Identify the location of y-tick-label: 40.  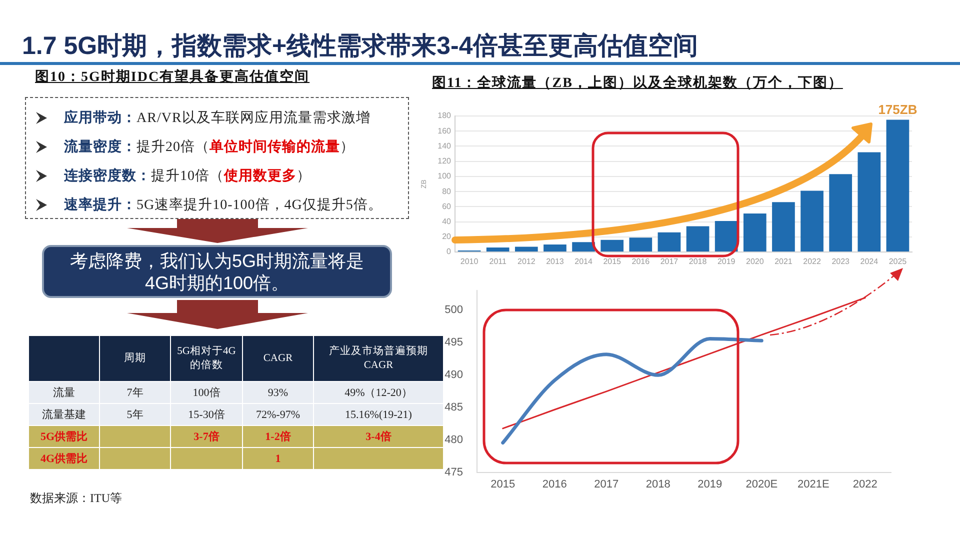
(447, 221).